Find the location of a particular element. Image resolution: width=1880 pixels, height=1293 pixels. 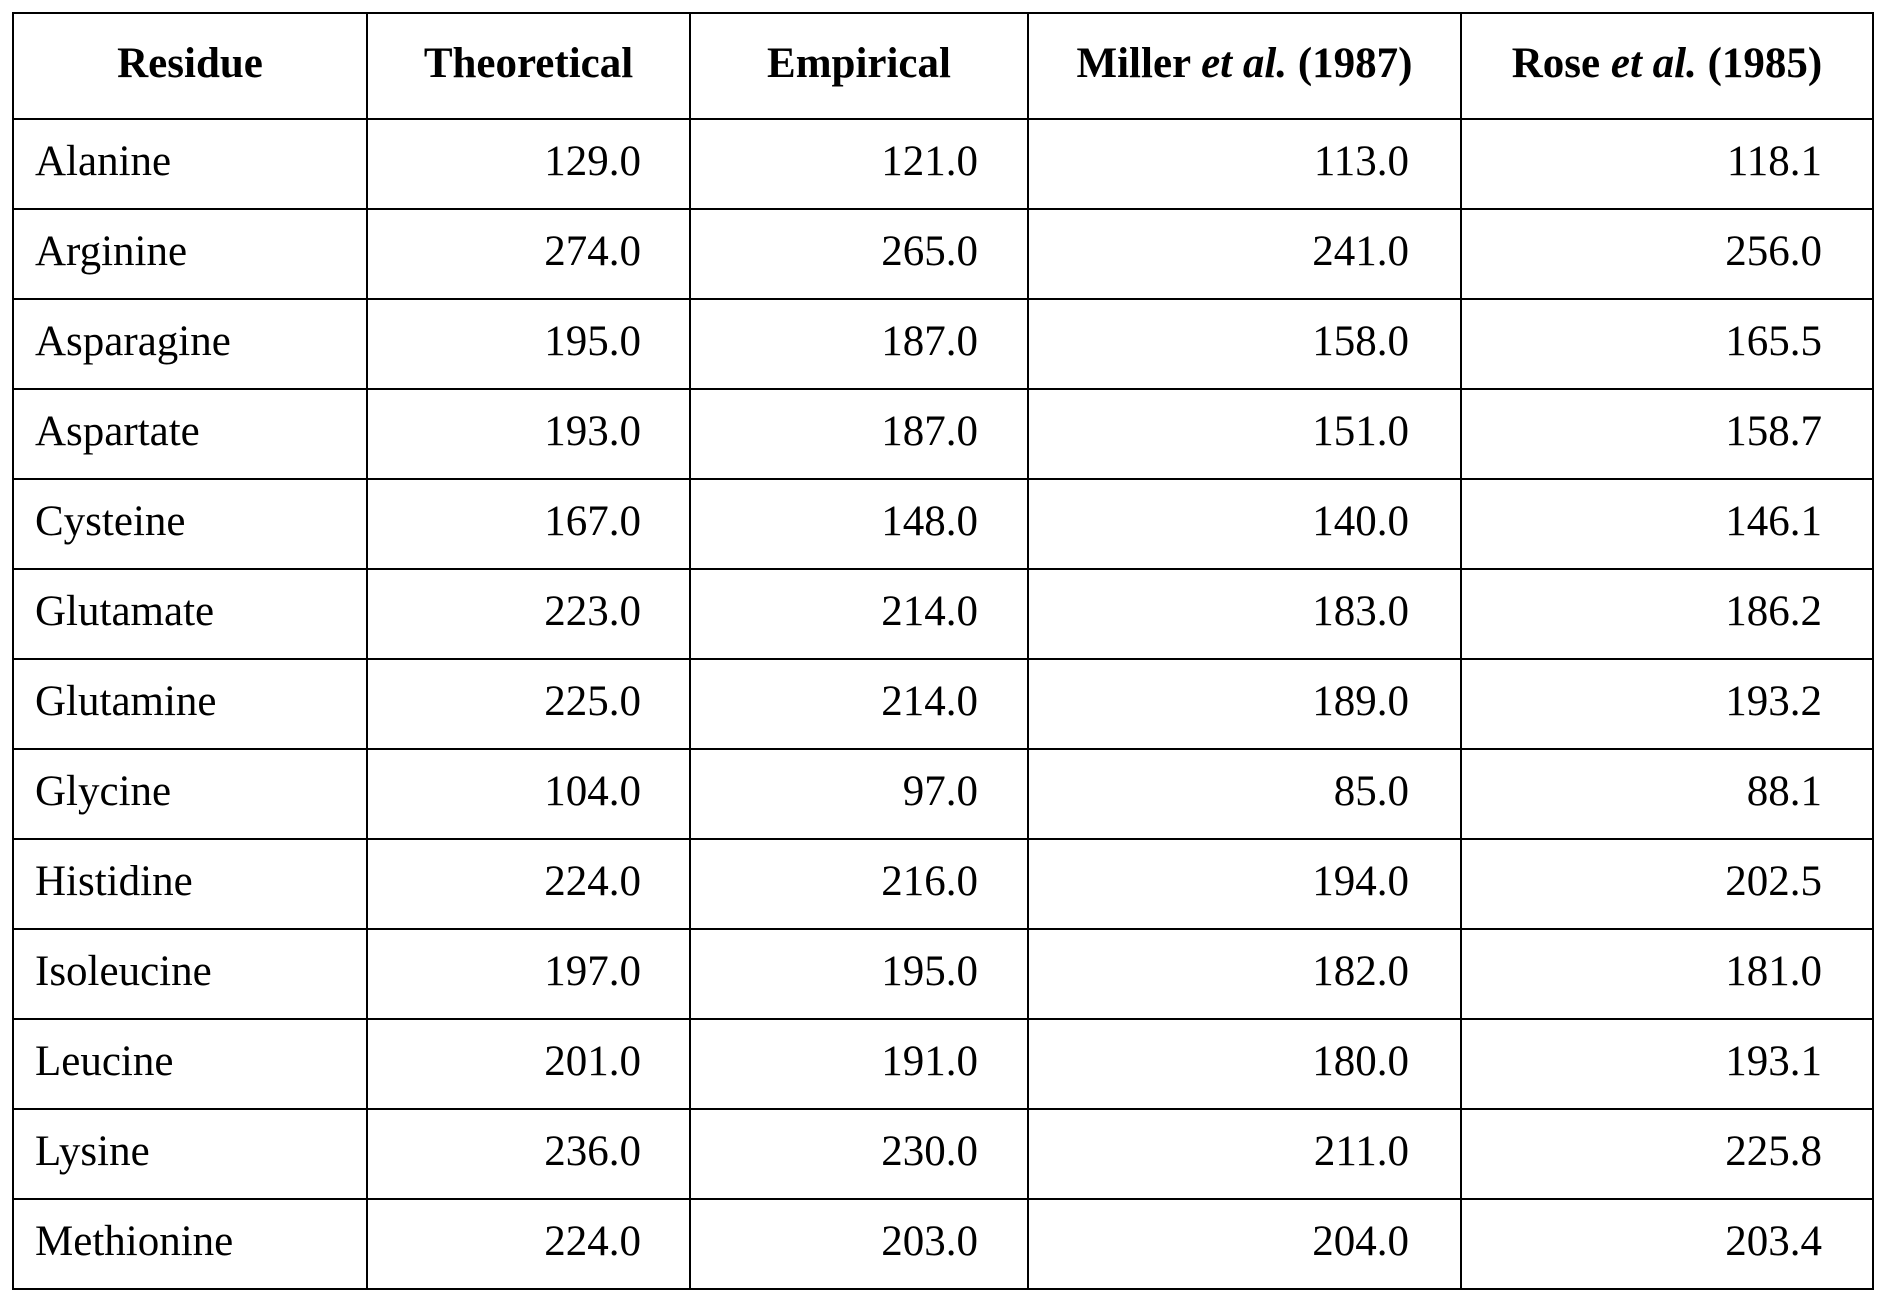

header-miller: Miller et al. (1987) is located at coordinates (1244, 66).